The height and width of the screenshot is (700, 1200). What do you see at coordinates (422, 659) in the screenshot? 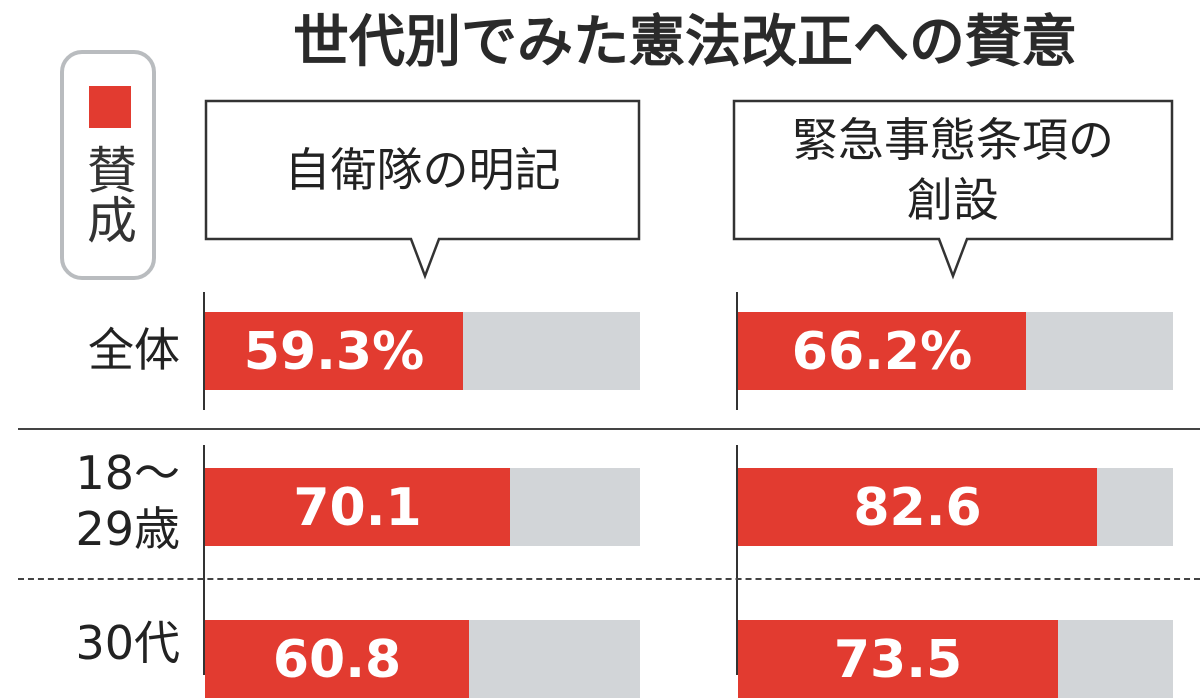
I see `bar-track-s1-c3: 60.8` at bounding box center [422, 659].